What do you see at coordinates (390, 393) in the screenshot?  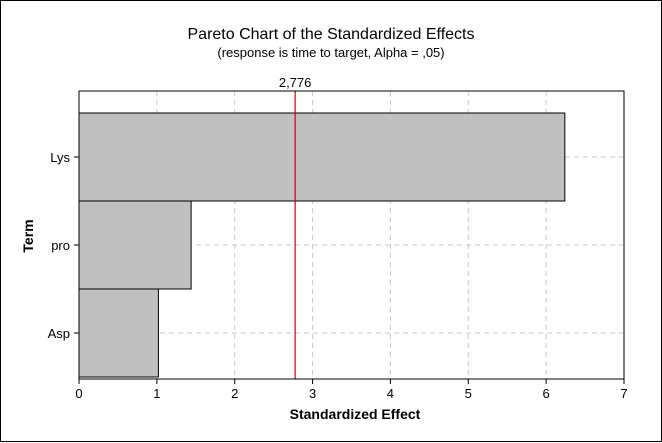 I see `x-tick-label: 4` at bounding box center [390, 393].